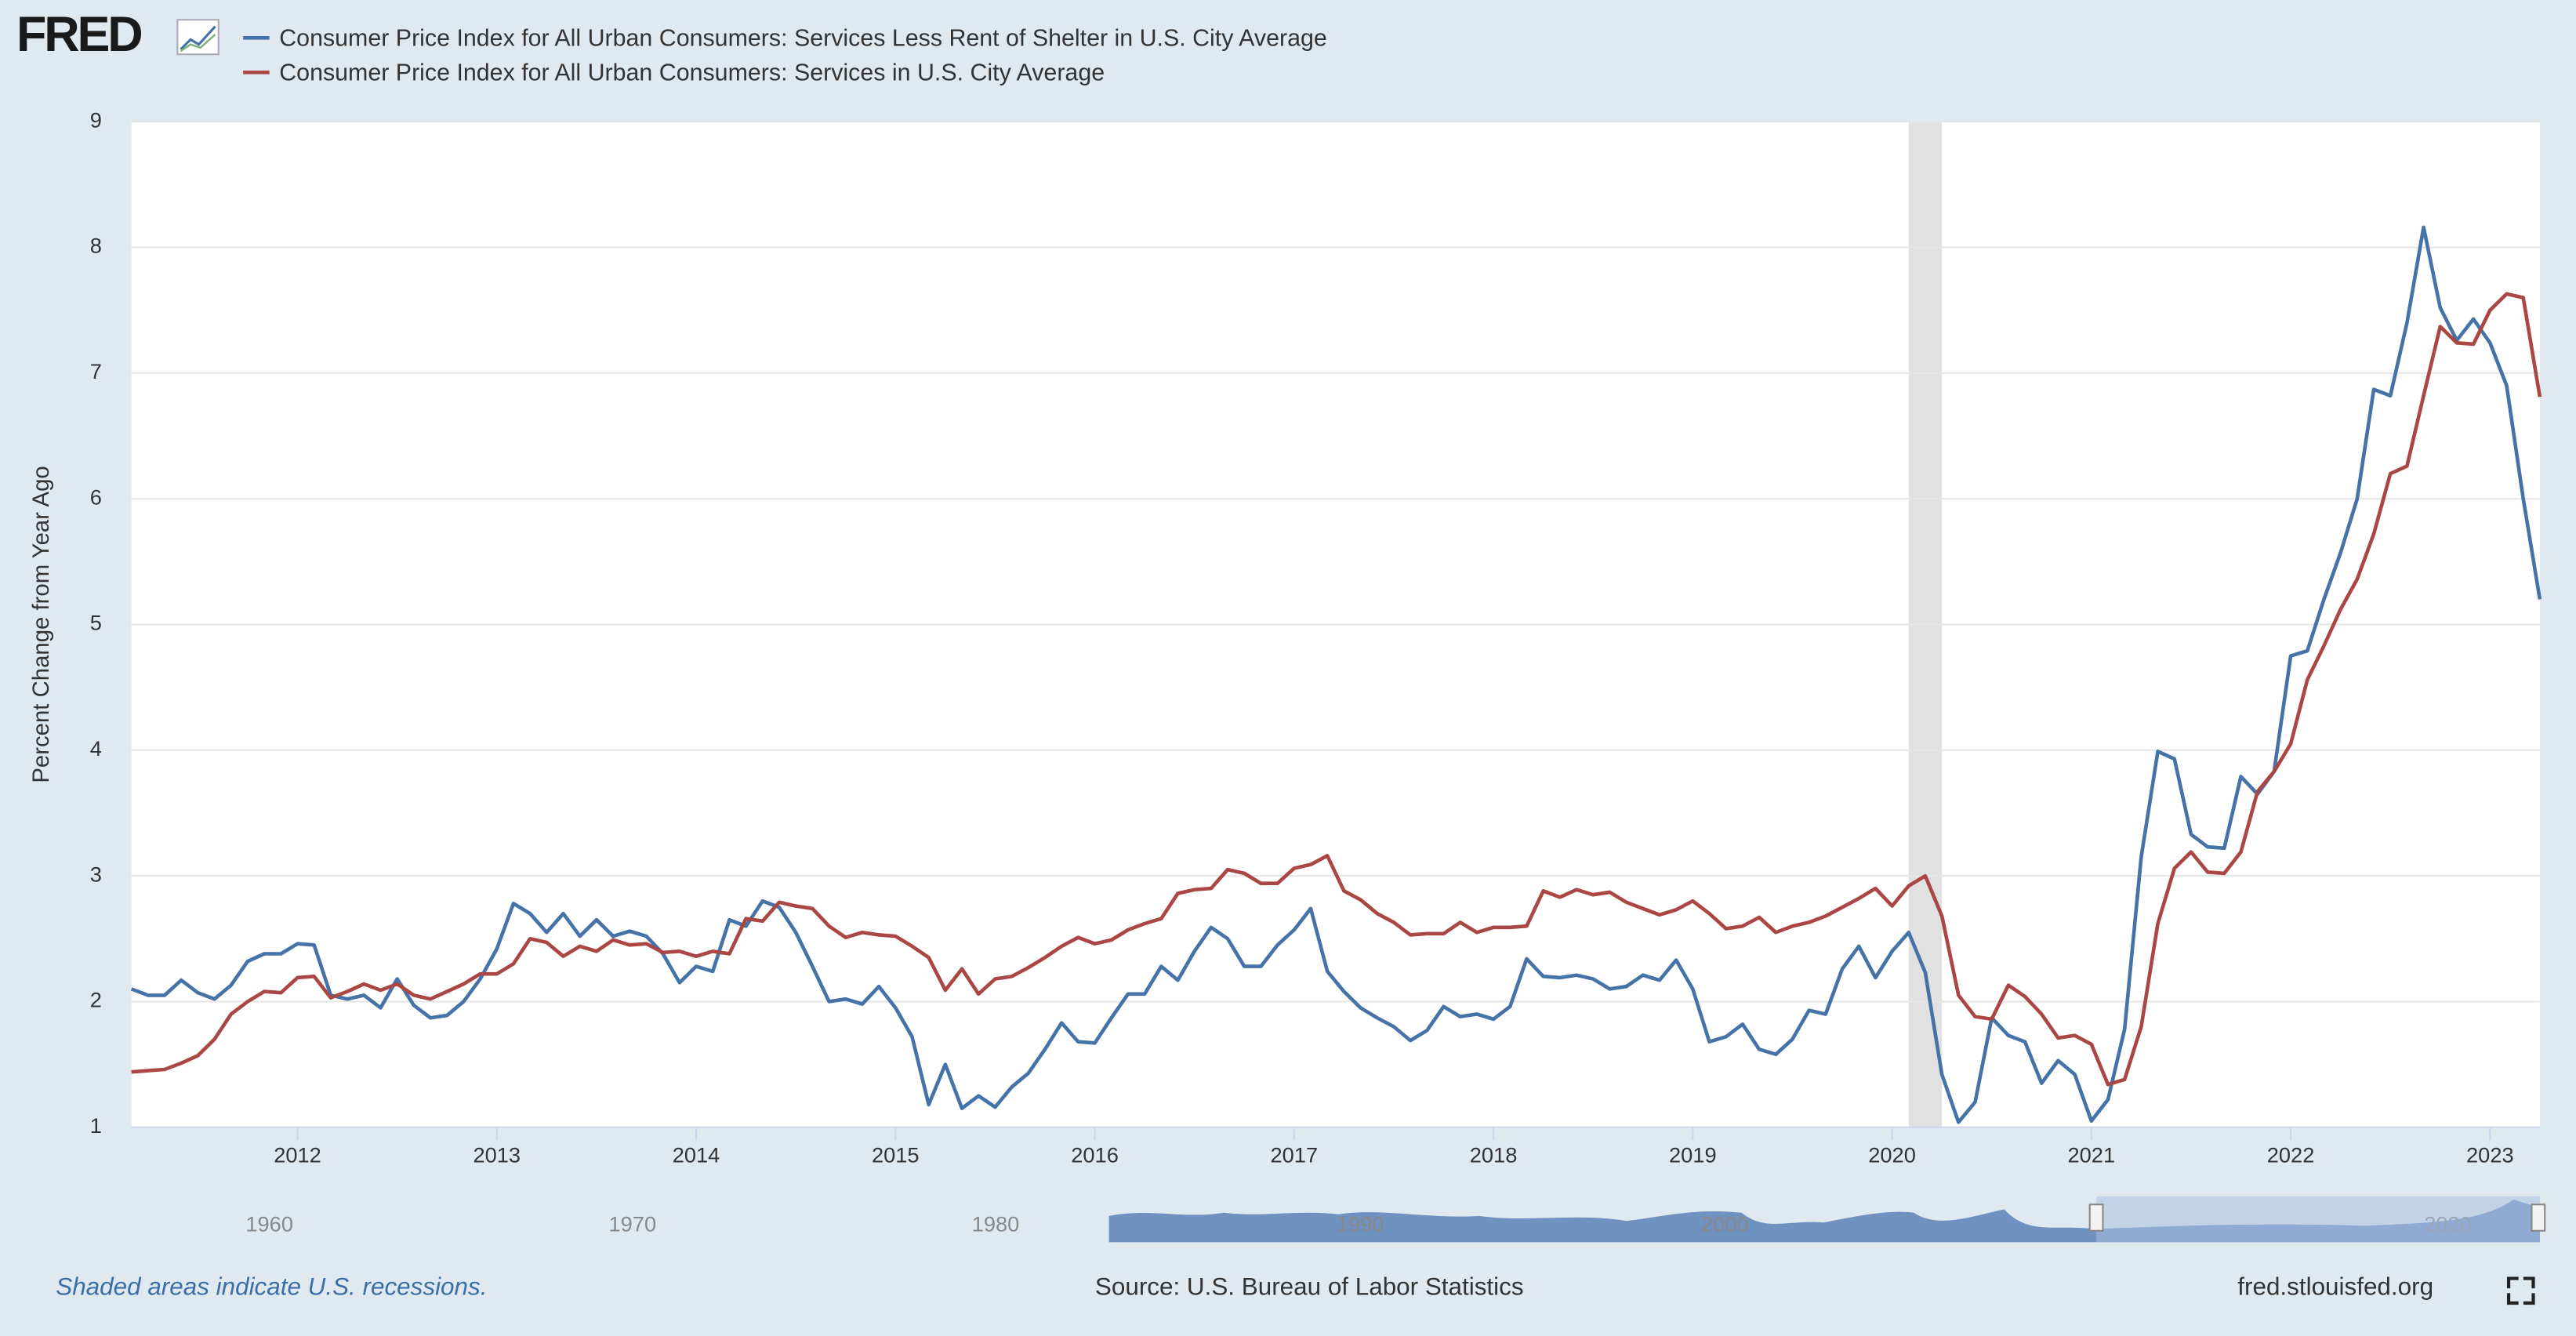 This screenshot has height=1336, width=2576. What do you see at coordinates (896, 1155) in the screenshot?
I see `x-tick-label: 2015` at bounding box center [896, 1155].